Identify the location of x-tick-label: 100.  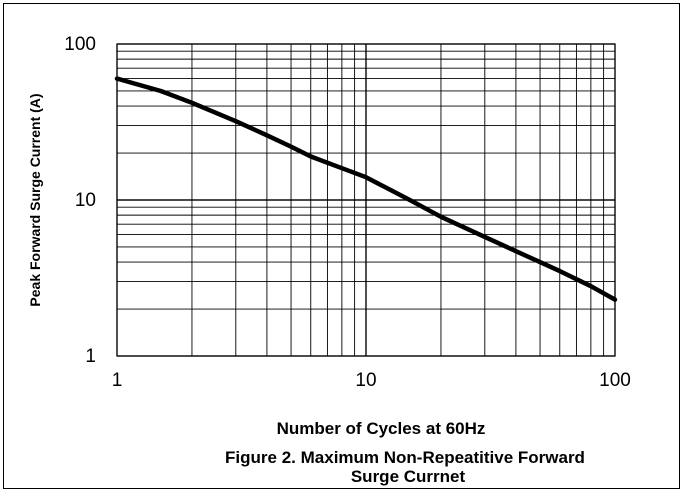
(615, 380).